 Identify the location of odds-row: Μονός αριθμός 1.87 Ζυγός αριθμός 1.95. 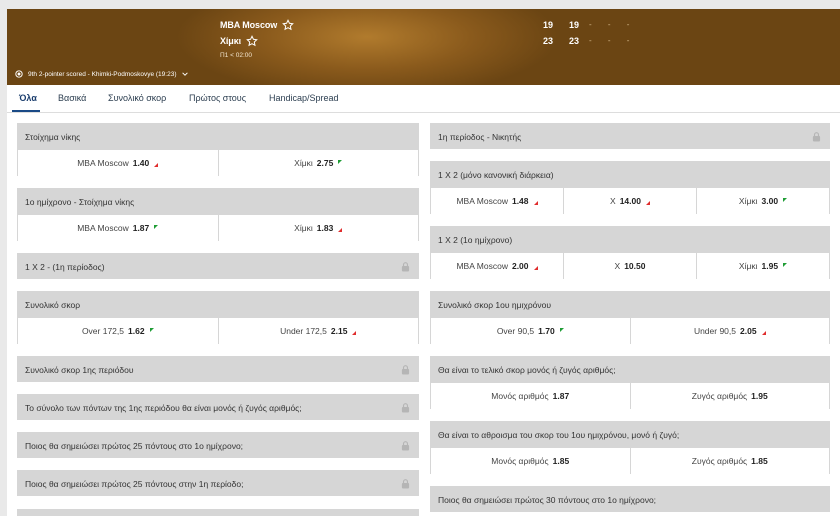
(630, 396).